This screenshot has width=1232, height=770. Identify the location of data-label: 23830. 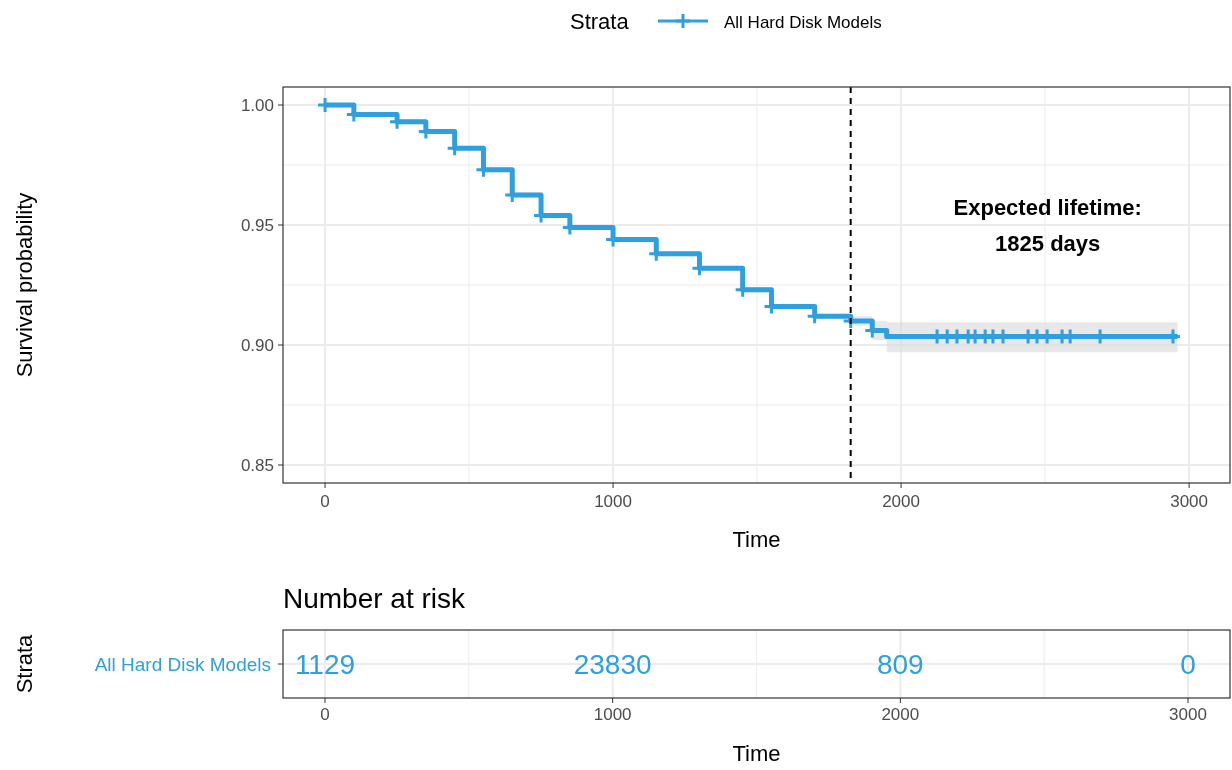
(612, 664).